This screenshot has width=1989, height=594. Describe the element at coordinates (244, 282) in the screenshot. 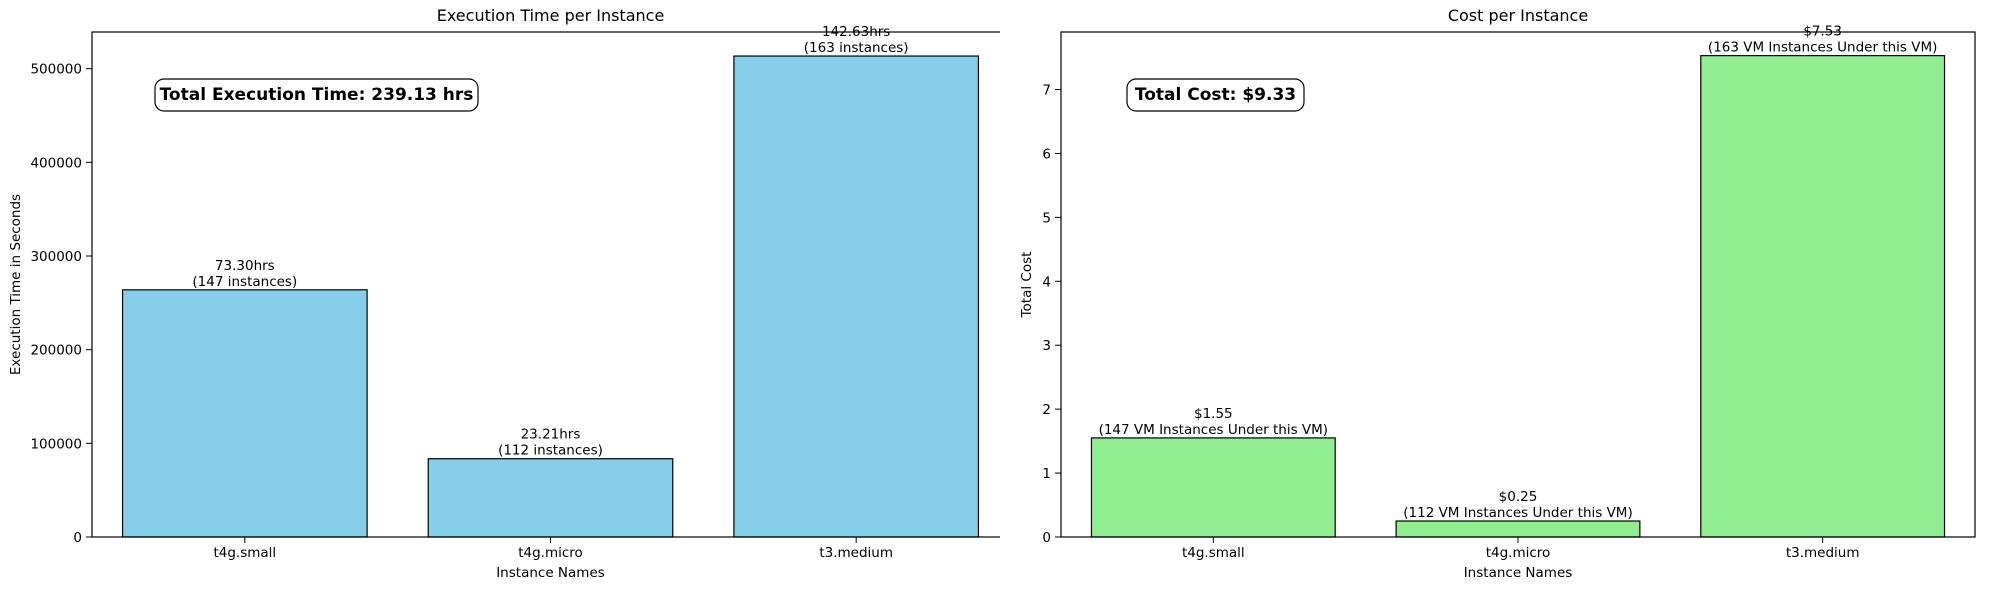

I see `bar-count-label: (147 instances)` at that location.